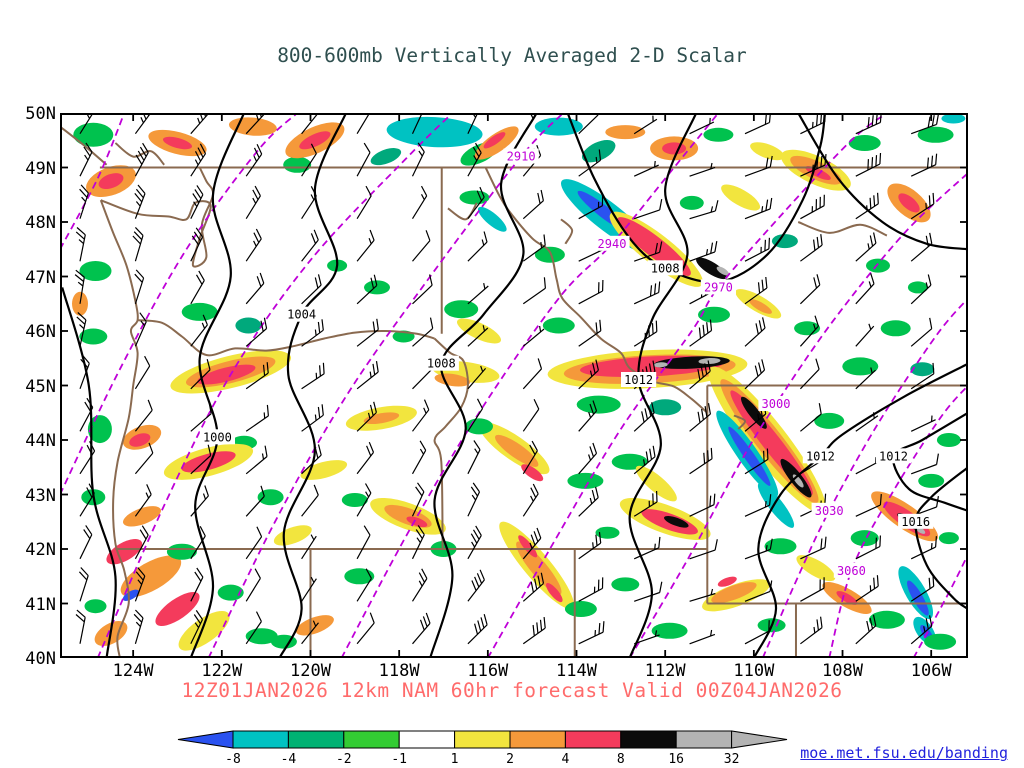 This screenshot has height=768, width=1024. Describe the element at coordinates (40, 332) in the screenshot. I see `lat-tick-label: 46N` at that location.